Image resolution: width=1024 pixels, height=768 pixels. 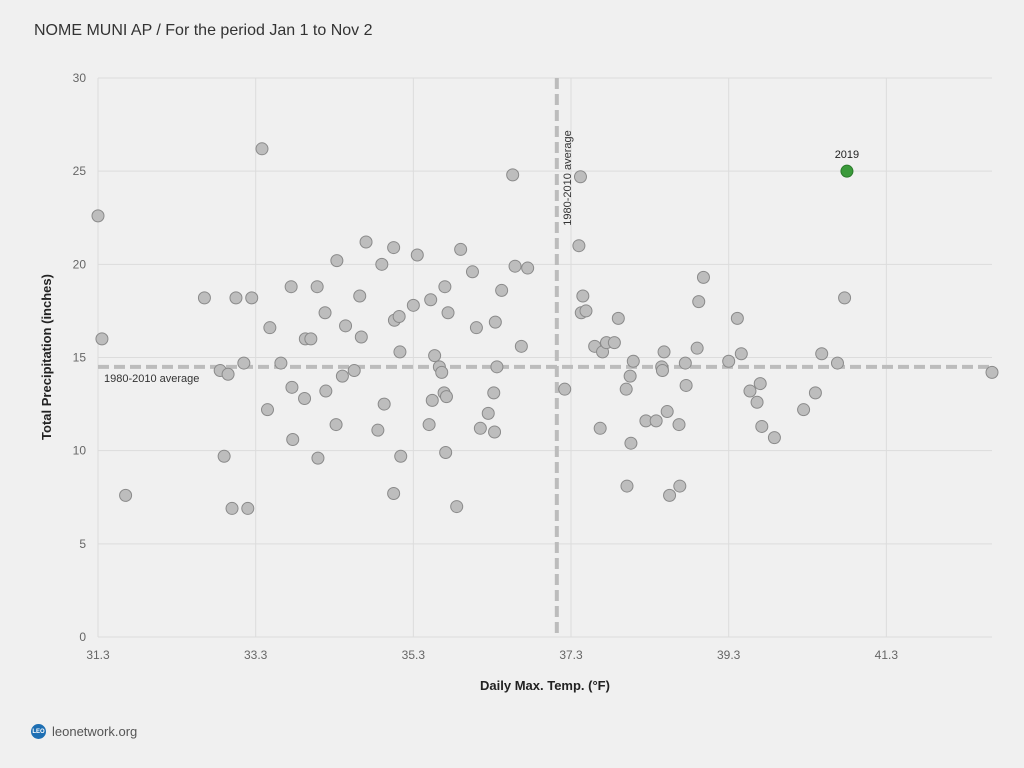 What do you see at coordinates (847, 171) in the screenshot?
I see `highlight-point-2019` at bounding box center [847, 171].